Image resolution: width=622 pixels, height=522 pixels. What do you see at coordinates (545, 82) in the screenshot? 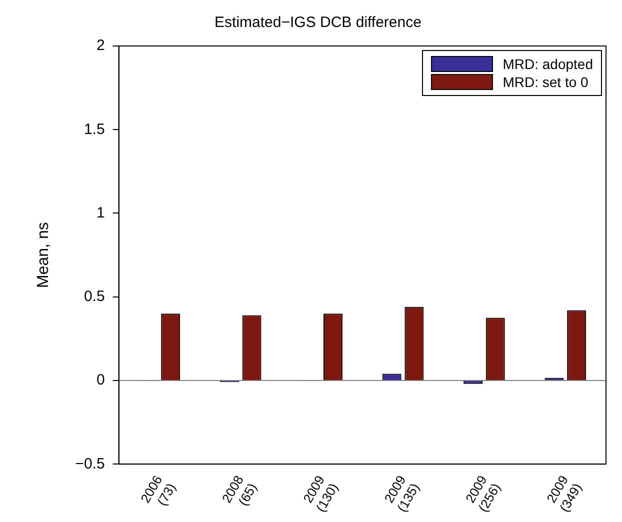
I see `legend-label: MRD: set to 0` at bounding box center [545, 82].